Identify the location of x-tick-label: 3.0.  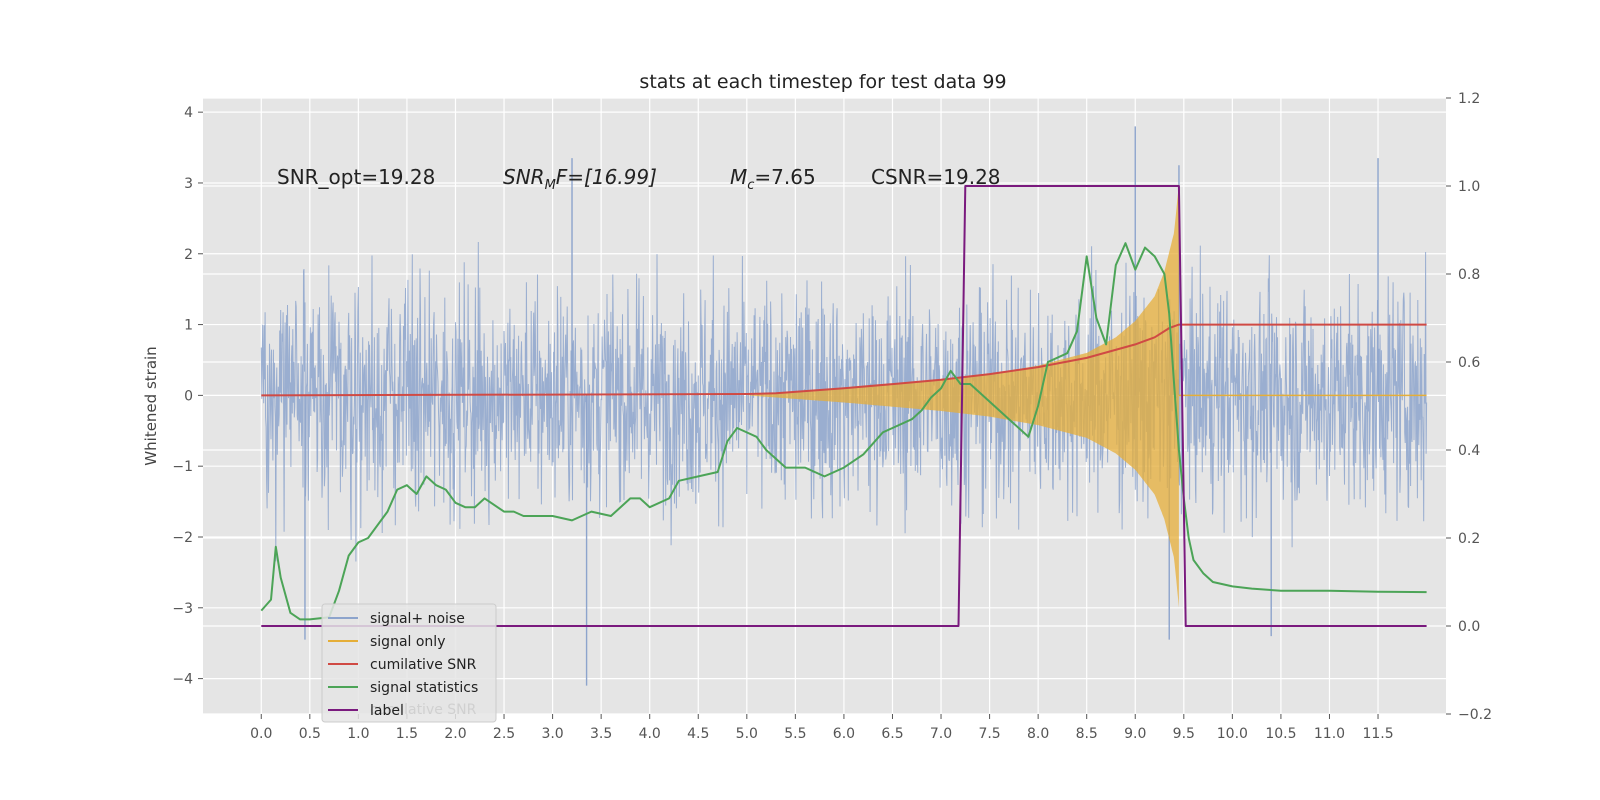
(552, 734).